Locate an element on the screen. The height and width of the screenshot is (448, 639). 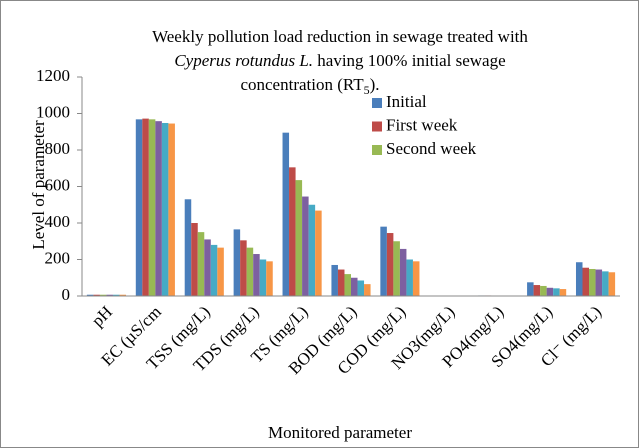
y-axis-label: Level of parameter is located at coordinates (38, 185).